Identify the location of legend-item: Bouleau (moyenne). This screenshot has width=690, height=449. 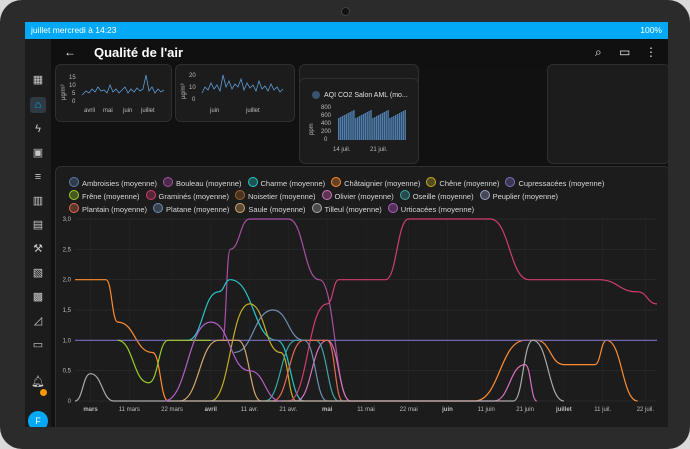
(202, 183).